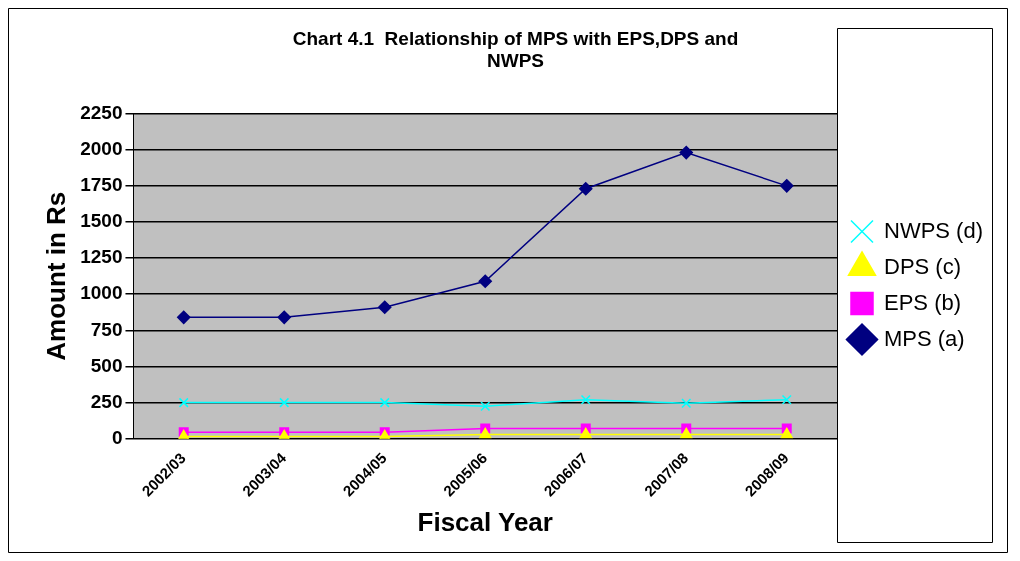 This screenshot has width=1020, height=561. I want to click on x-axis-title: Fiscal Year, so click(485, 521).